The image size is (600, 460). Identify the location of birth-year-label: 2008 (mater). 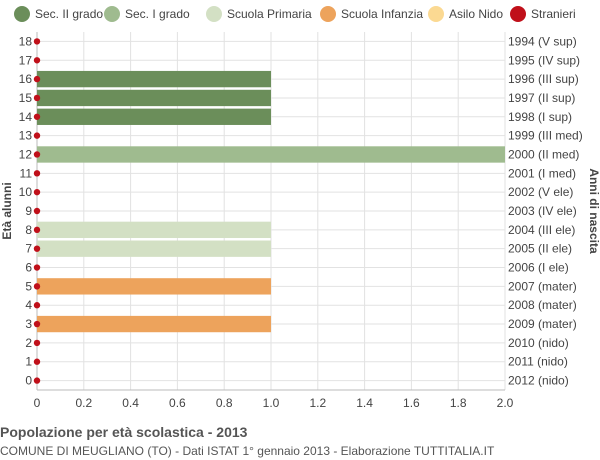
(542, 305).